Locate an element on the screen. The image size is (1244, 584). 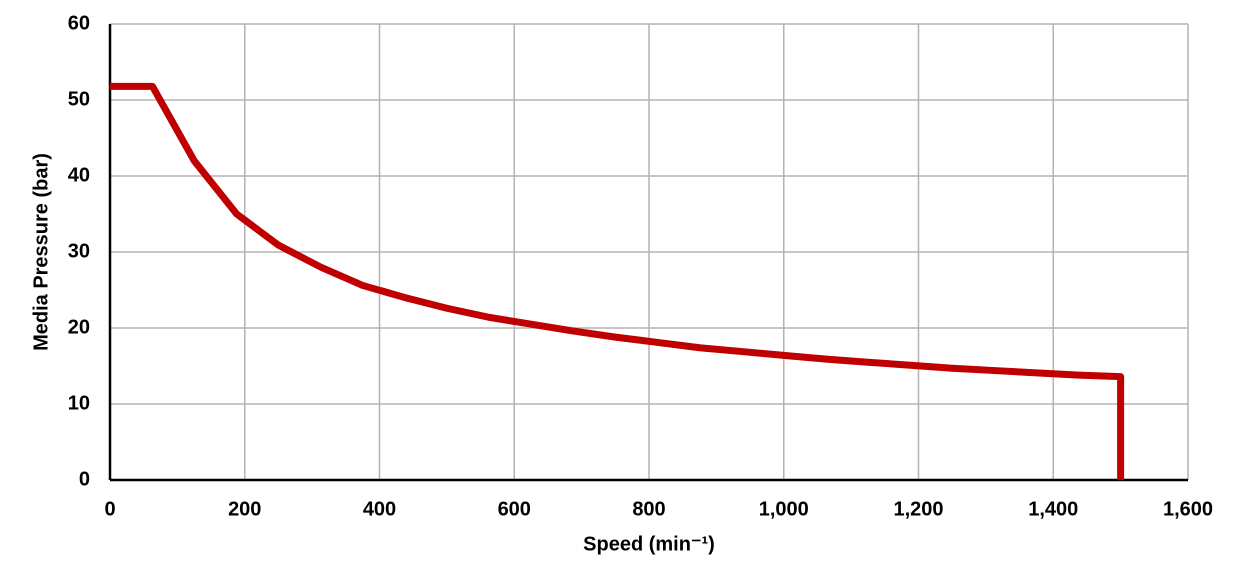
x-axis-label: Speed (min⁻¹) is located at coordinates (649, 544).